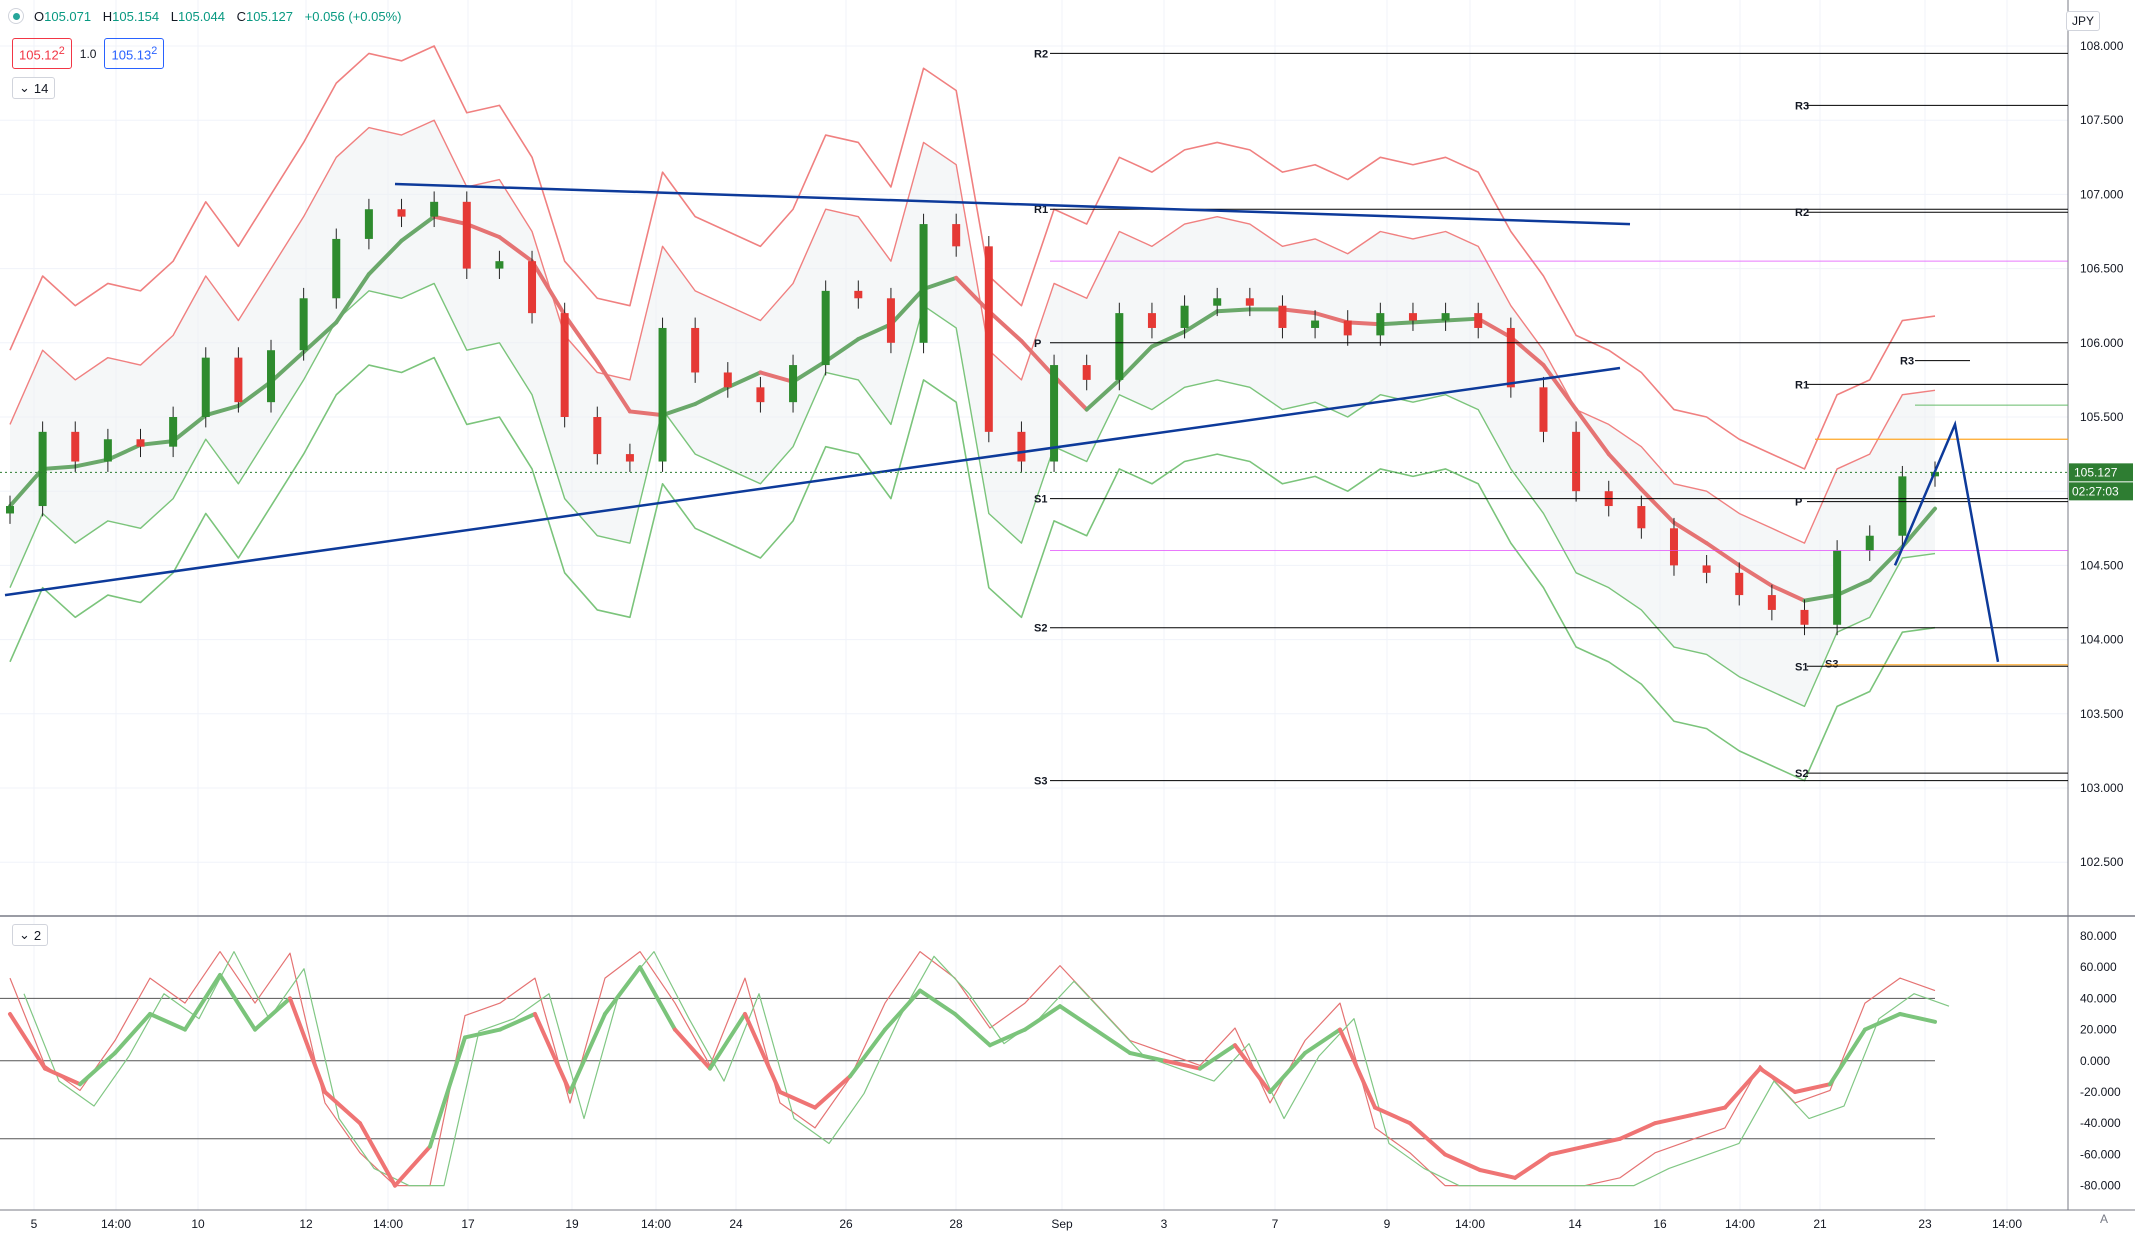 The width and height of the screenshot is (2135, 1233). I want to click on last-price-marker, so click(2101, 472).